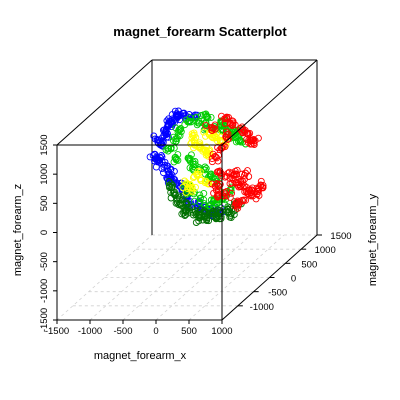  Describe the element at coordinates (90, 331) in the screenshot. I see `x-tick-label: -1000` at that location.